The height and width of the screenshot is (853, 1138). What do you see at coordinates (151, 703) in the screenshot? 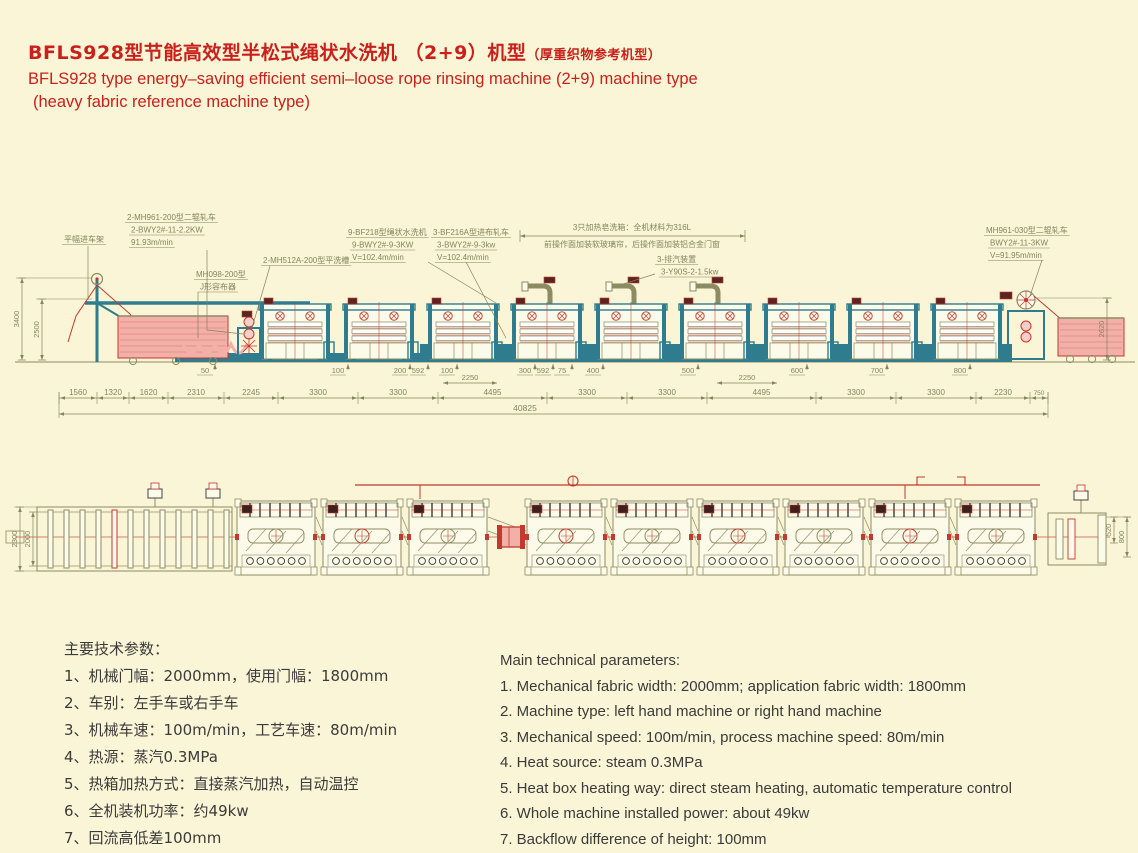
I see `param-line-zh: 2、车别：左手车或右手车` at bounding box center [151, 703].